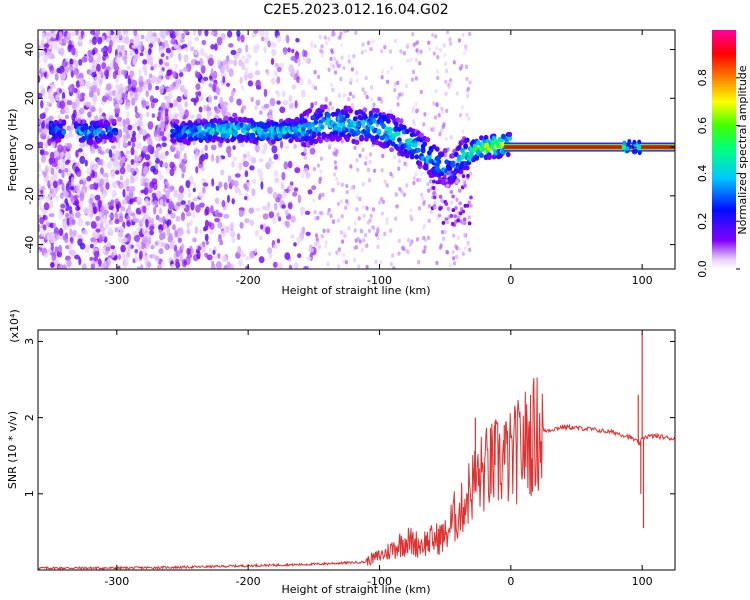 This screenshot has width=750, height=600. Describe the element at coordinates (702, 78) in the screenshot. I see `colorbar-tick-label: 0.8` at that location.